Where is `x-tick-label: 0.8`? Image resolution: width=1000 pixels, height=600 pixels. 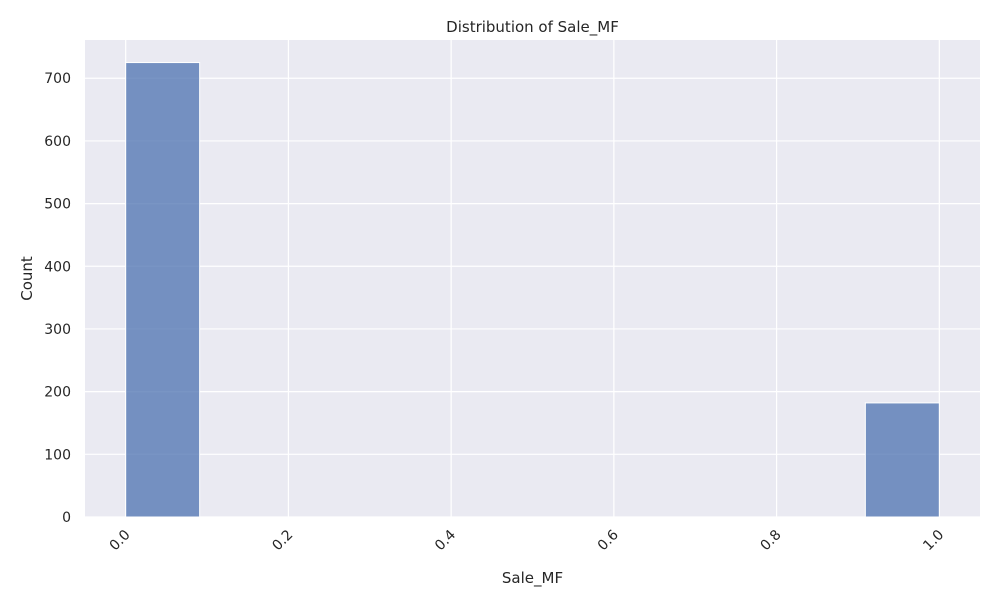
x-tick-label: 0.8 is located at coordinates (771, 540).